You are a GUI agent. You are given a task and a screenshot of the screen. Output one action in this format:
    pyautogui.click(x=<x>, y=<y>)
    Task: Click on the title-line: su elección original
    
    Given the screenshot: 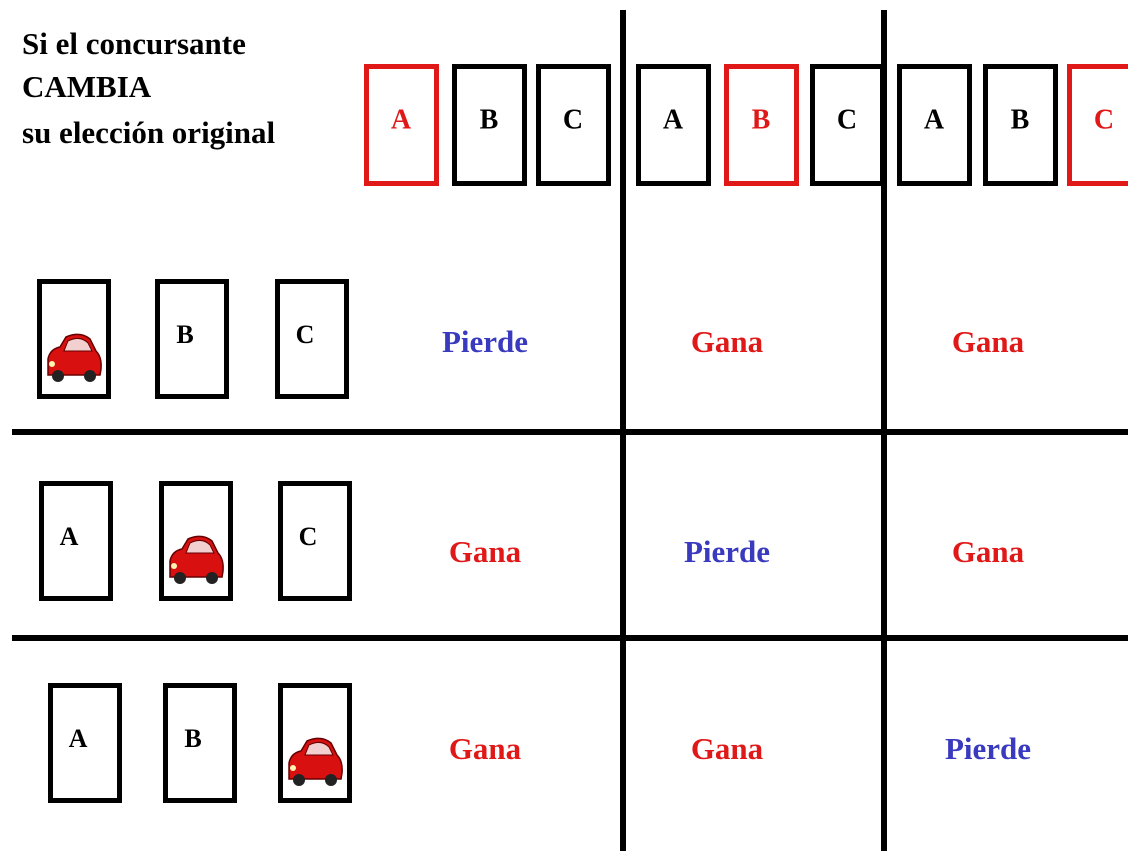 What is the action you would take?
    pyautogui.click(x=149, y=132)
    